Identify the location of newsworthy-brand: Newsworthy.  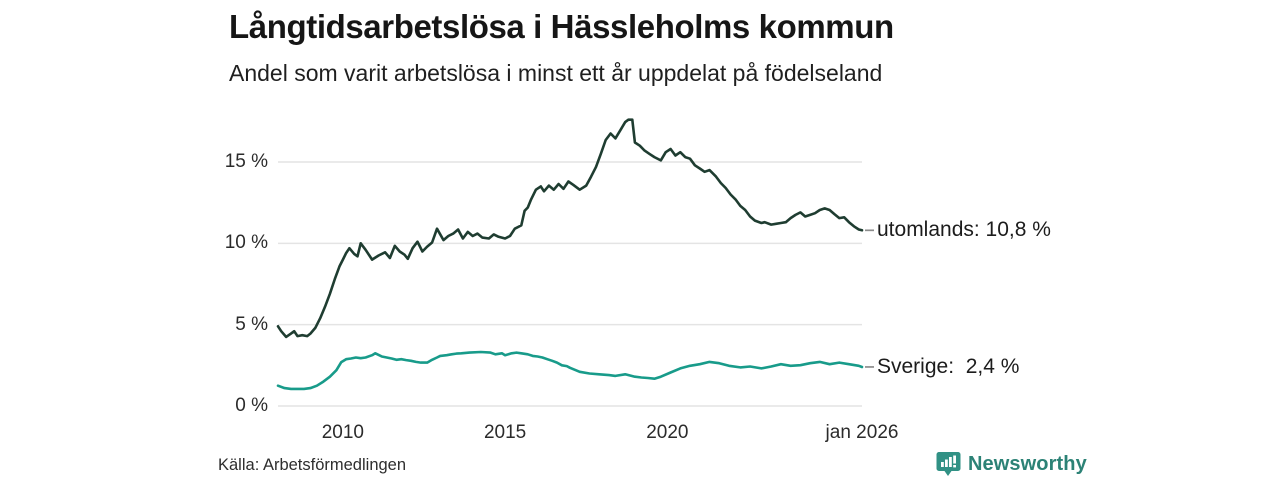
(1011, 464).